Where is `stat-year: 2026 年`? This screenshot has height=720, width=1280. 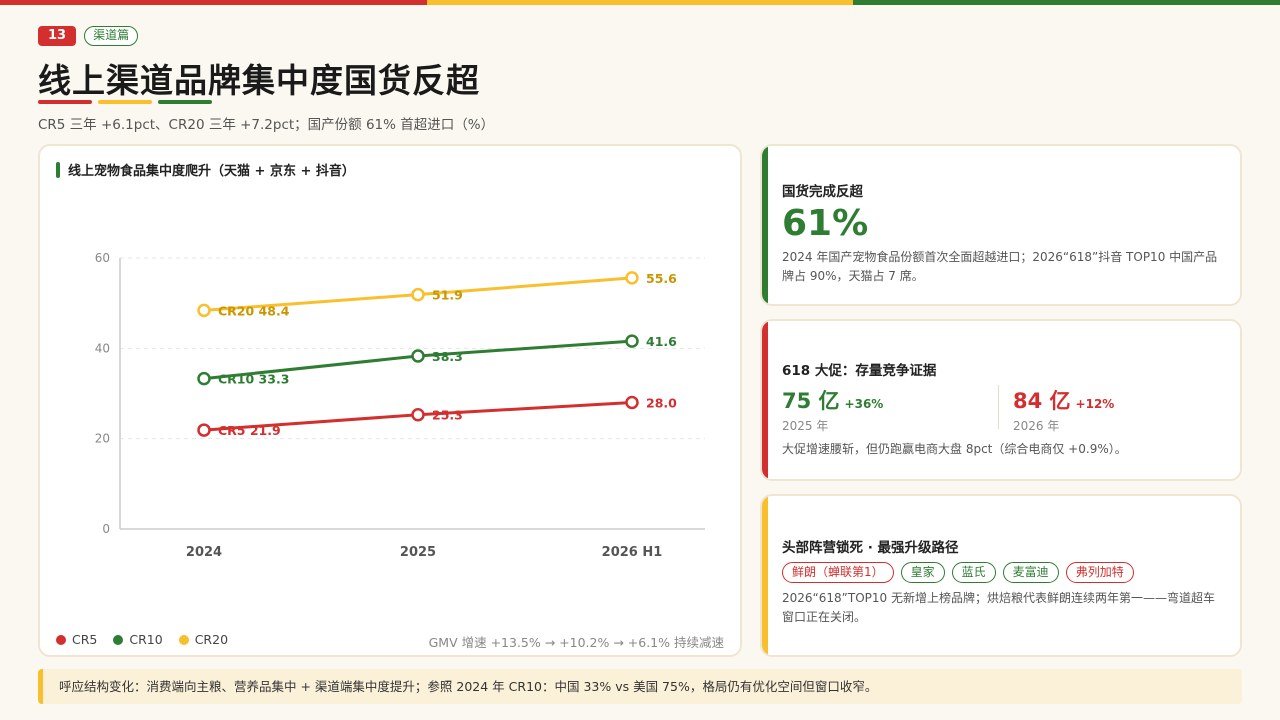
stat-year: 2026 年 is located at coordinates (1036, 426).